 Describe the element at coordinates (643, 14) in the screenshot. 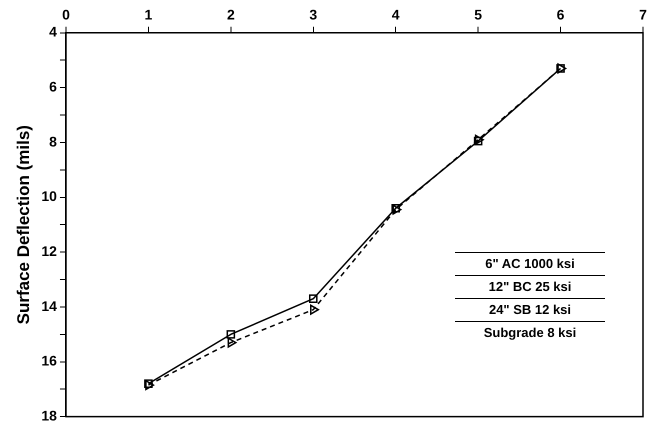

I see `x-tick-label: 7` at that location.